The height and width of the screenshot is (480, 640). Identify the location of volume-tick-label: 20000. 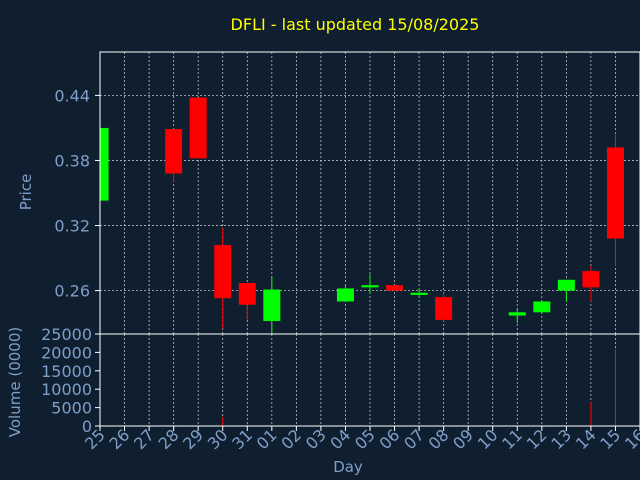
(66, 352).